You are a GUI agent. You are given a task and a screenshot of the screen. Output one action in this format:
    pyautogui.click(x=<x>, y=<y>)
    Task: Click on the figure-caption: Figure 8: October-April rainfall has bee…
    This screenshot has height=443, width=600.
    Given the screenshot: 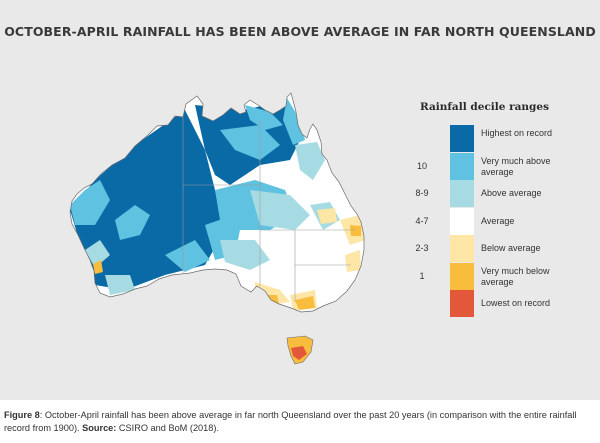 What is the action you would take?
    pyautogui.click(x=300, y=422)
    